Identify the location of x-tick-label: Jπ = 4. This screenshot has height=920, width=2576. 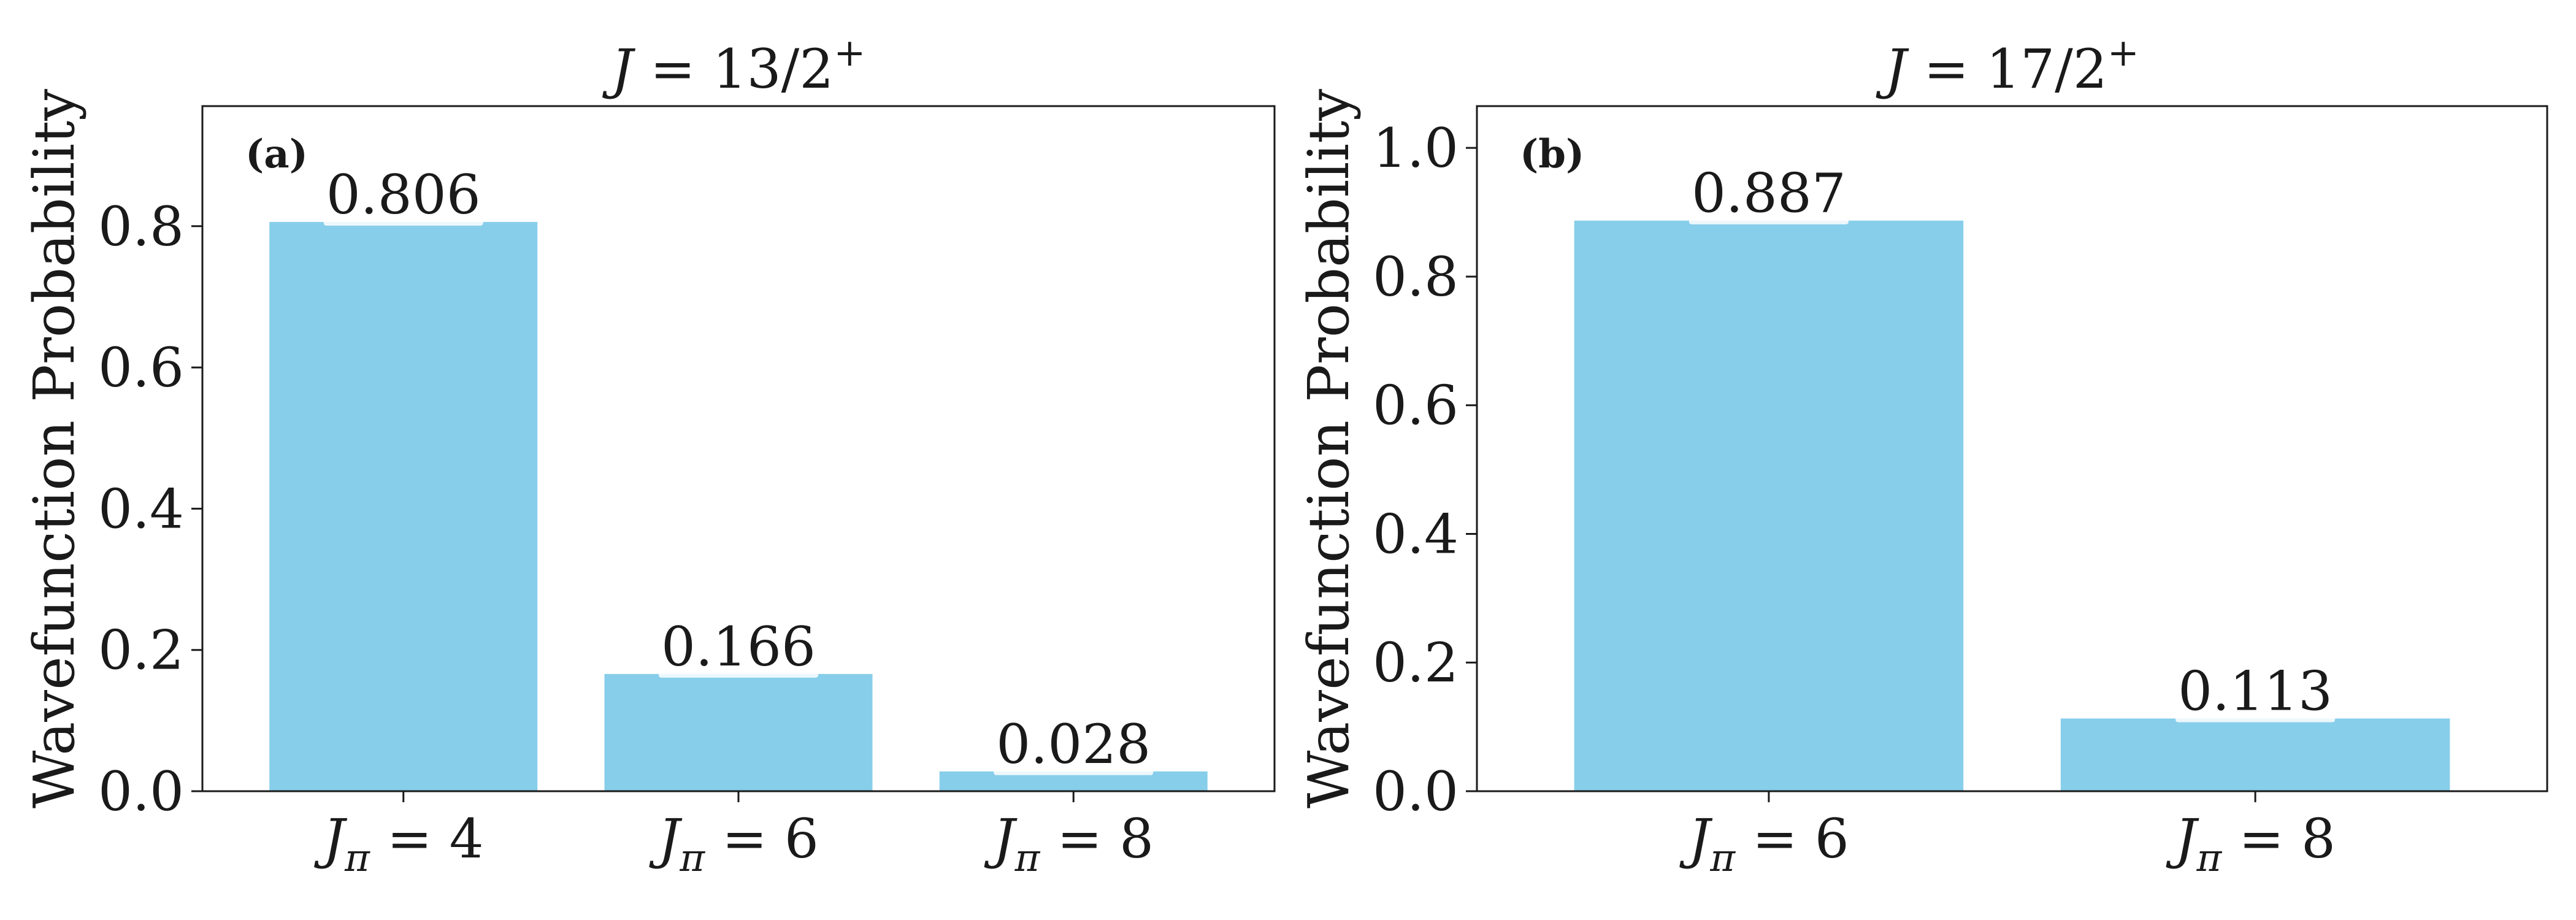
(399, 843).